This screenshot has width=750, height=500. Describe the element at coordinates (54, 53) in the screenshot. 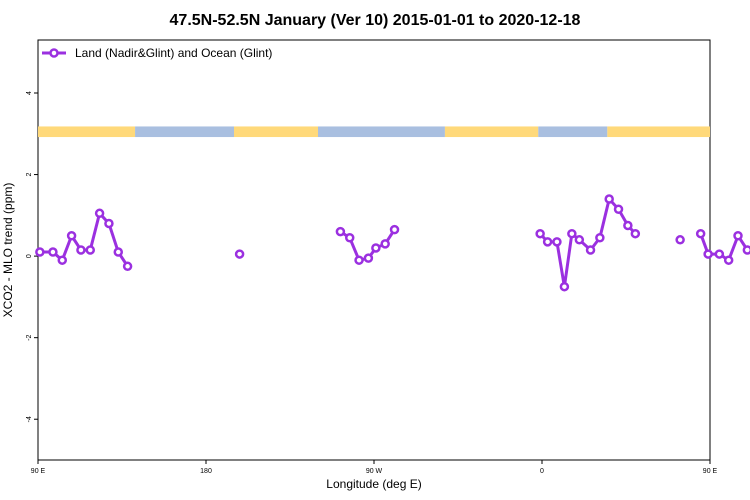

I see `legend-marker` at that location.